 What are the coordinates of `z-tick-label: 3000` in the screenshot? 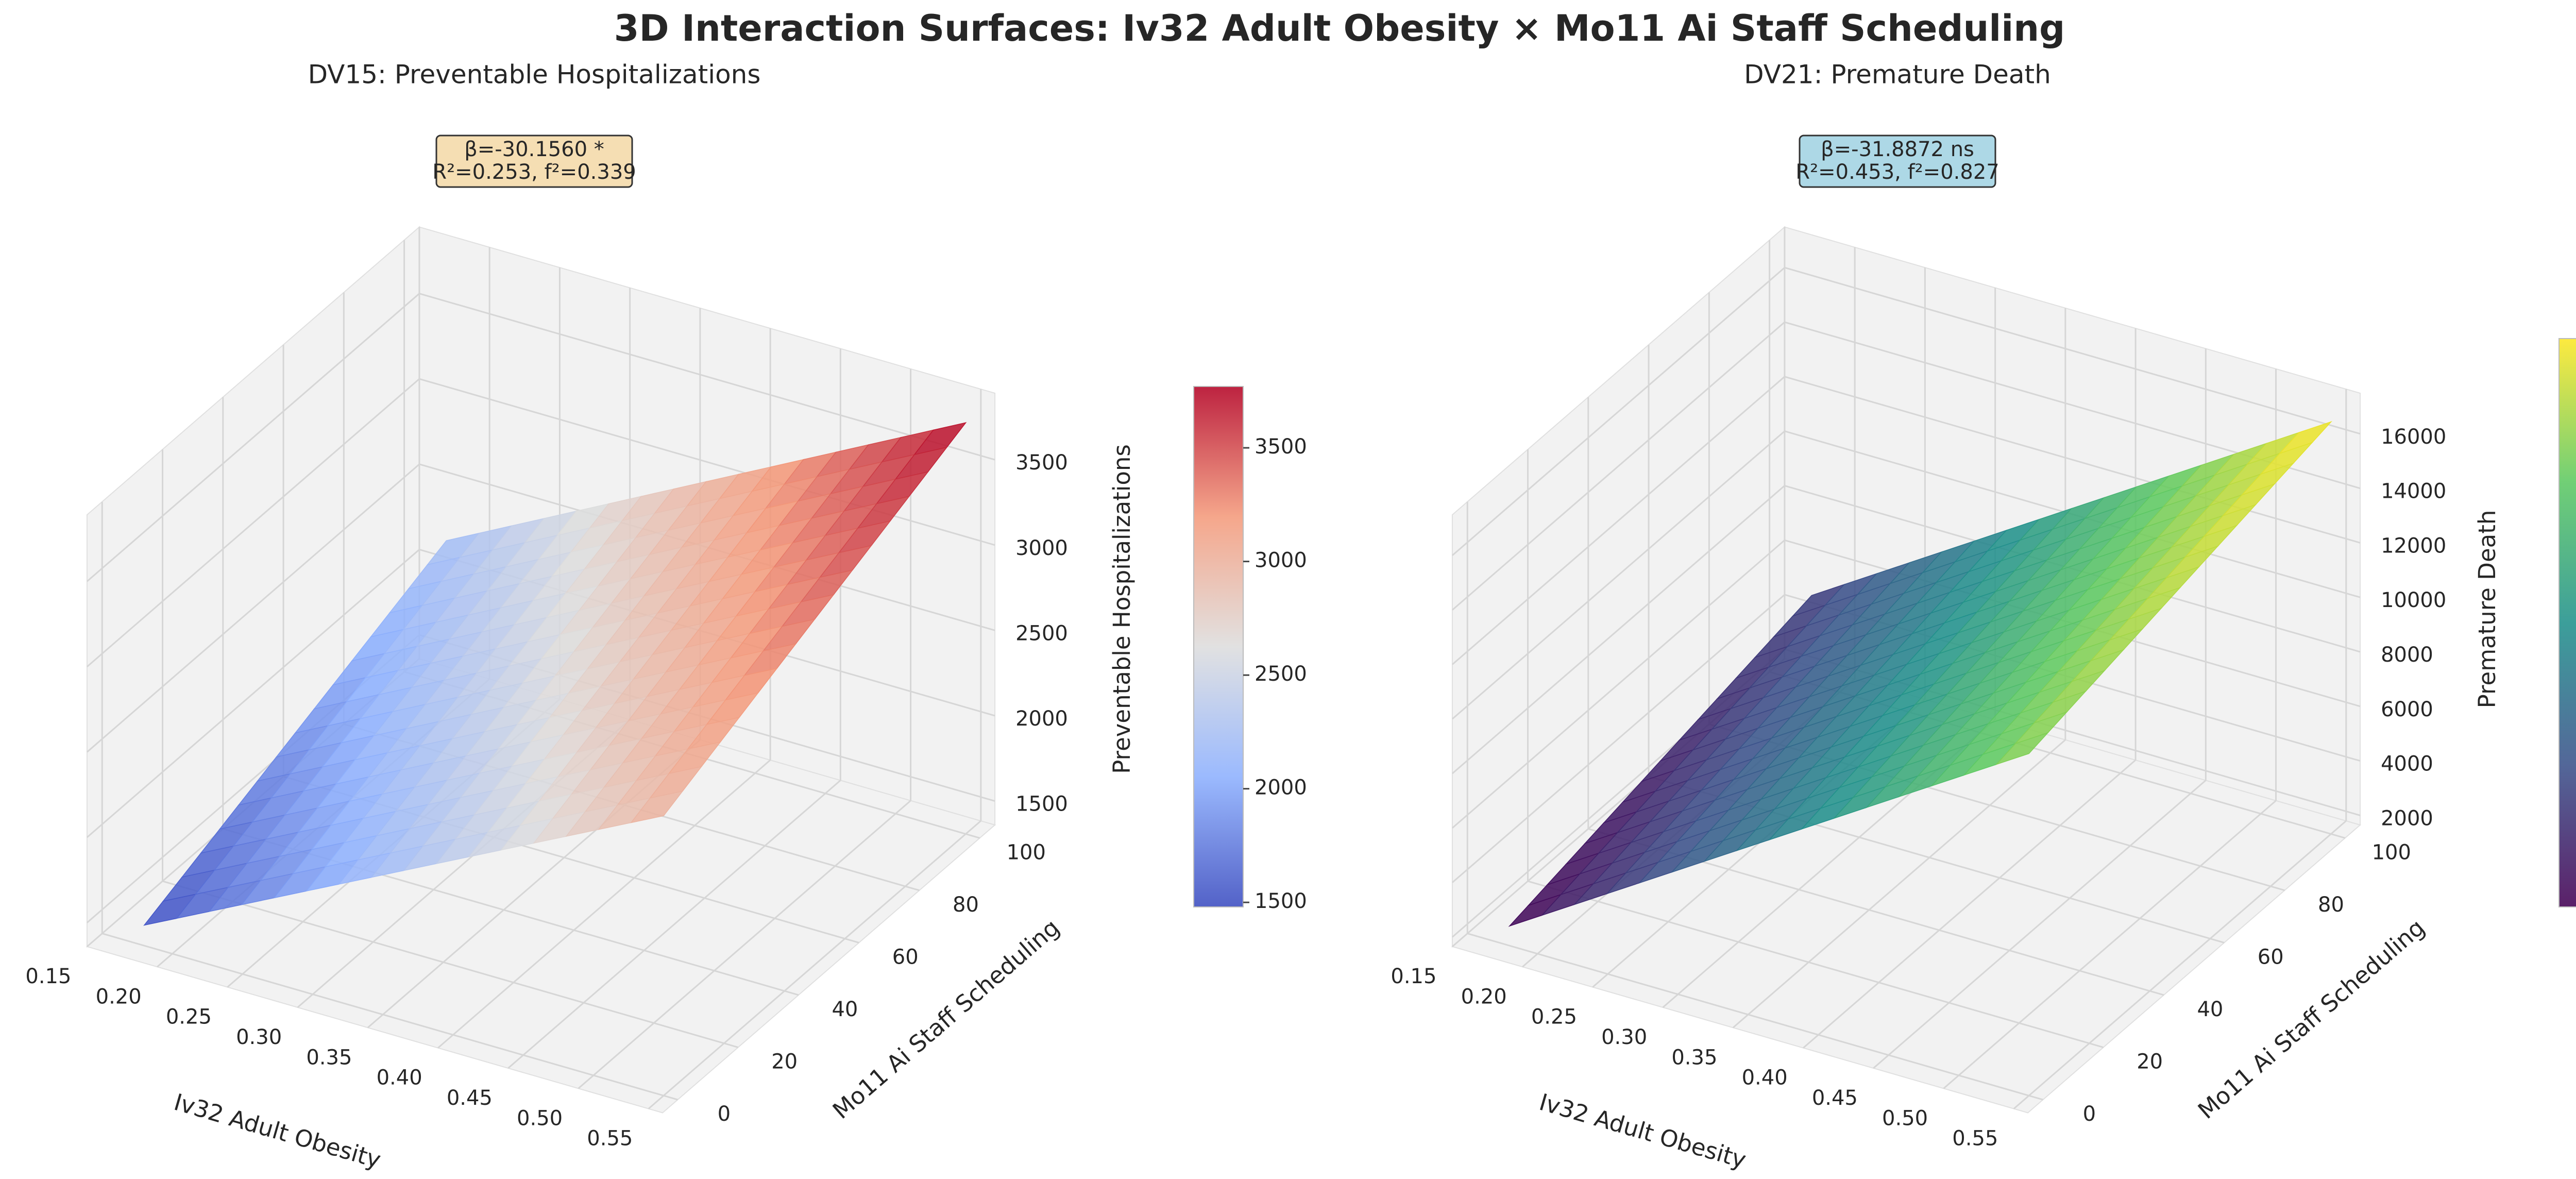 It's located at (1041, 548).